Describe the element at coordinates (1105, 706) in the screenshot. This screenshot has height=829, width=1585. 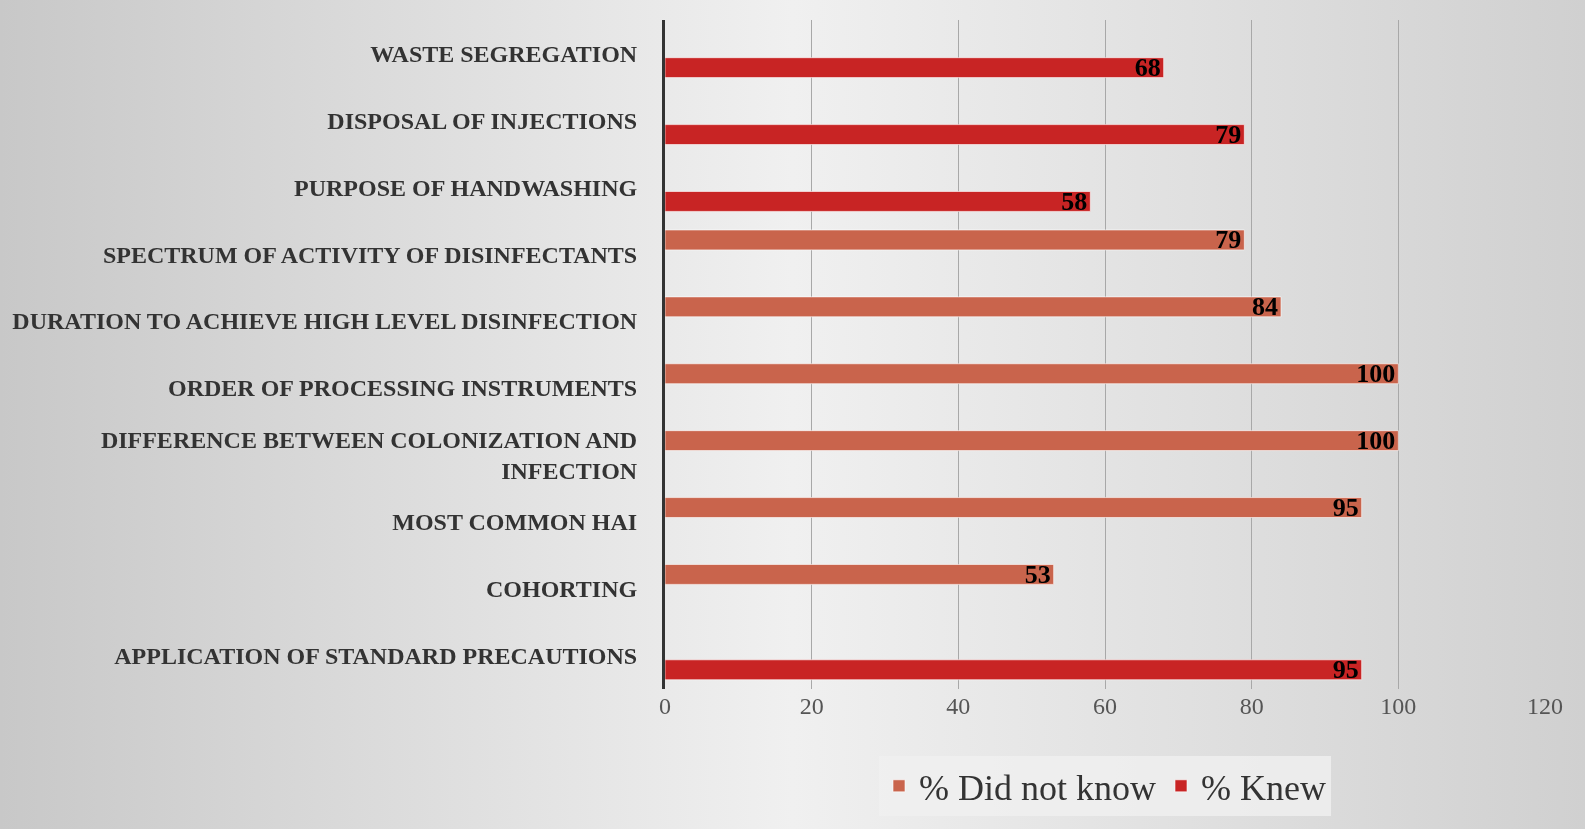
I see `x-tick-label: 60` at that location.